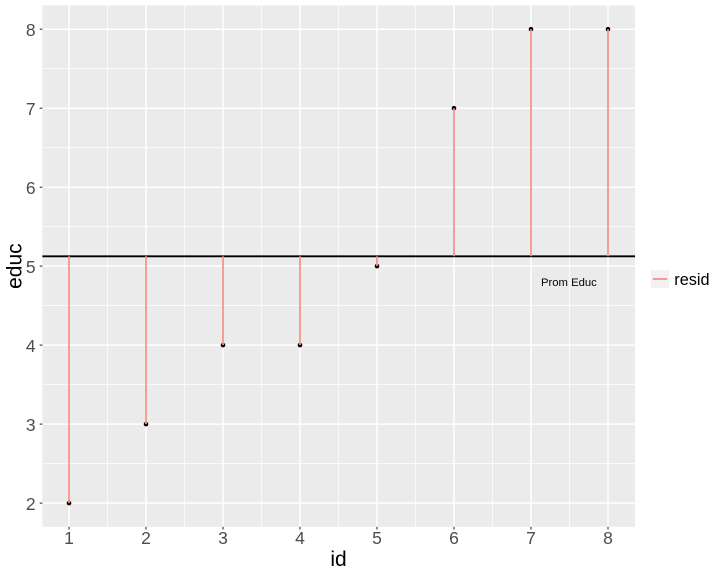  I want to click on svg-text: id, so click(338, 559).